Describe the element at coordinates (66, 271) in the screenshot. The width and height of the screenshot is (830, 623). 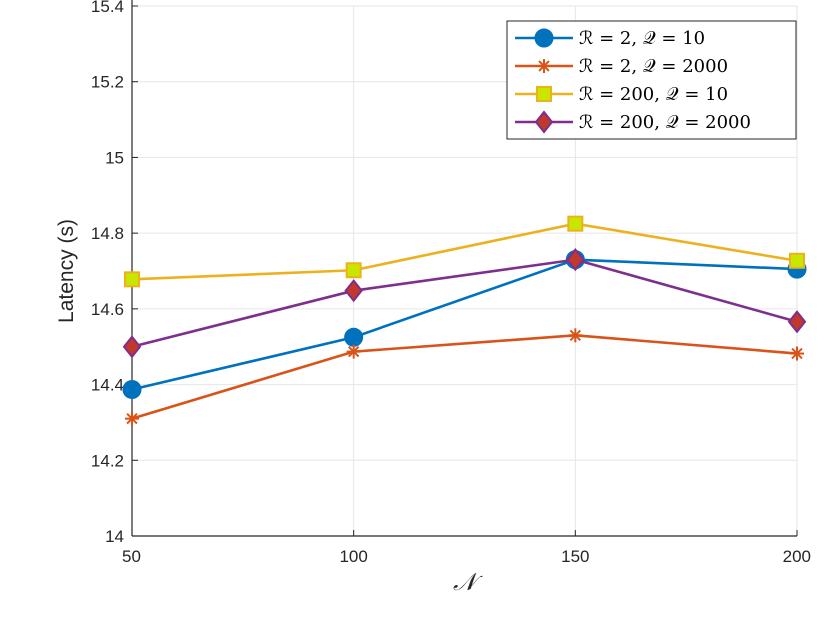
I see `y-axis-label: Latency (s)` at that location.